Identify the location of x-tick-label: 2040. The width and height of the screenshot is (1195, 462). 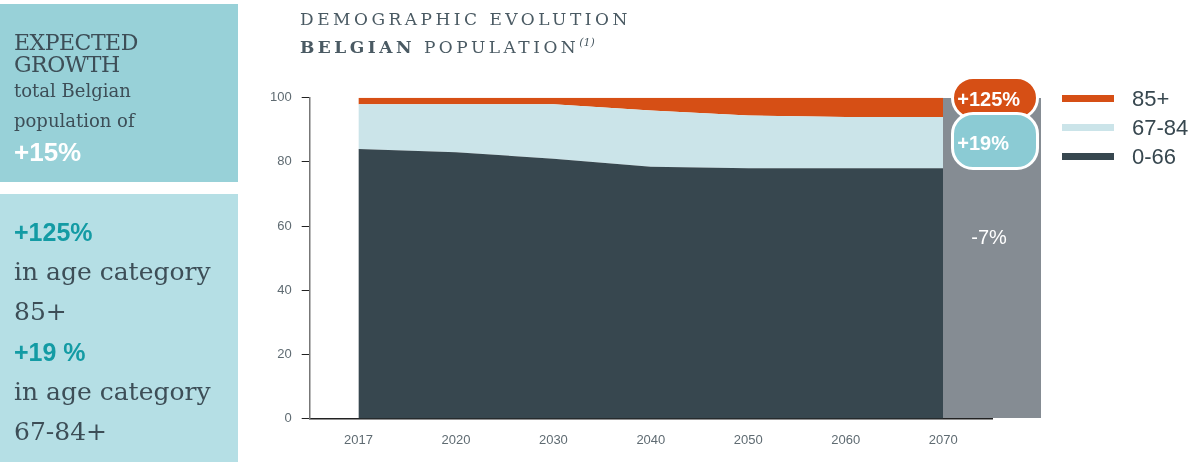
(651, 439).